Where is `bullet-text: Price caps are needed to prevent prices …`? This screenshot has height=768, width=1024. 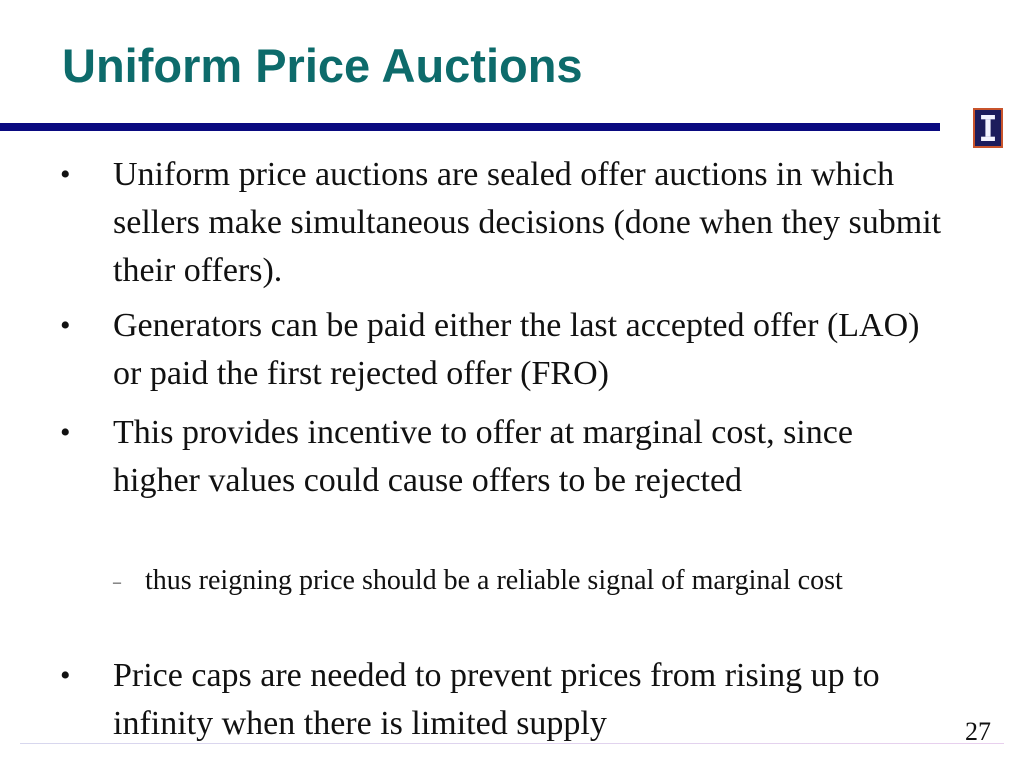
bullet-text: Price caps are needed to prevent prices … is located at coordinates (496, 699).